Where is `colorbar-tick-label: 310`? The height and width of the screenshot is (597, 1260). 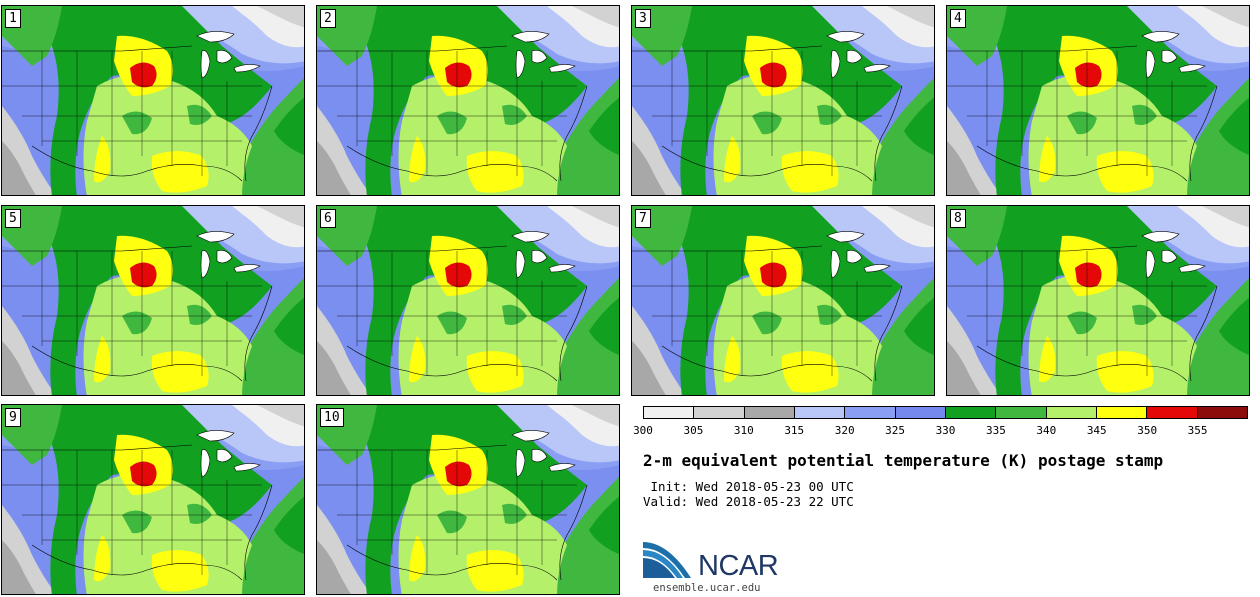 colorbar-tick-label: 310 is located at coordinates (743, 430).